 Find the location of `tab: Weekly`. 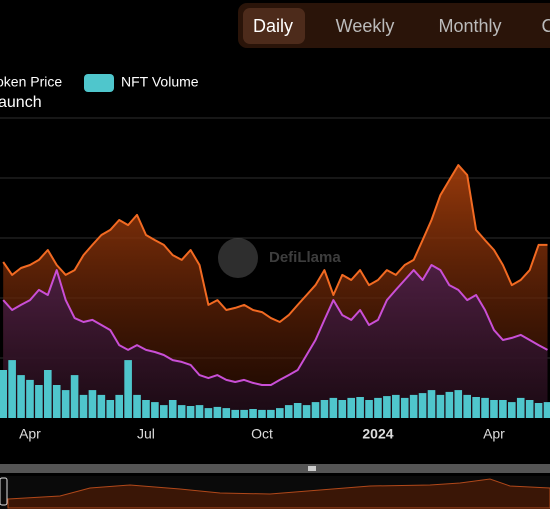

tab: Weekly is located at coordinates (365, 26).